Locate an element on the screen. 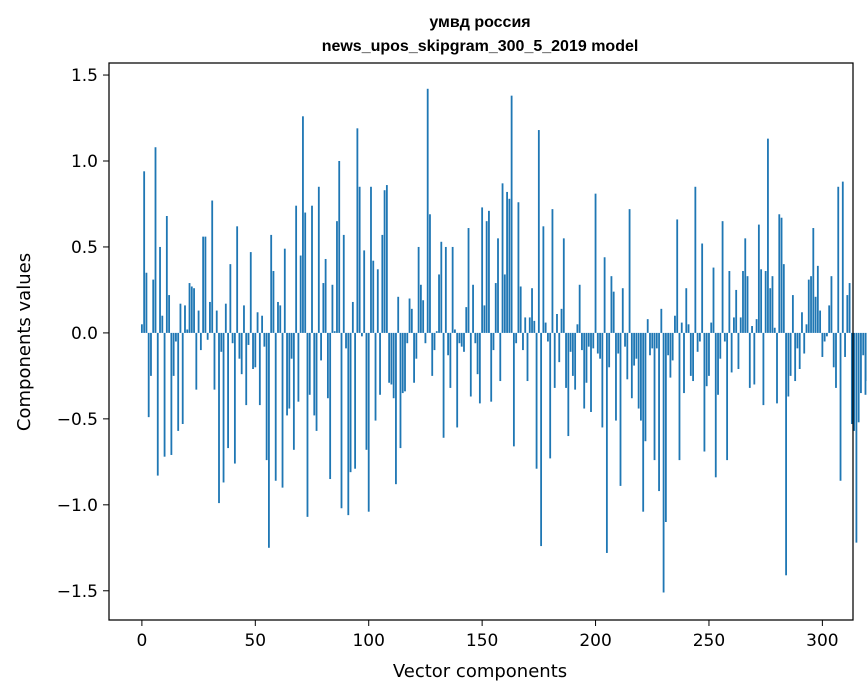 The height and width of the screenshot is (696, 867). x-axis-label: Vector components is located at coordinates (480, 671).